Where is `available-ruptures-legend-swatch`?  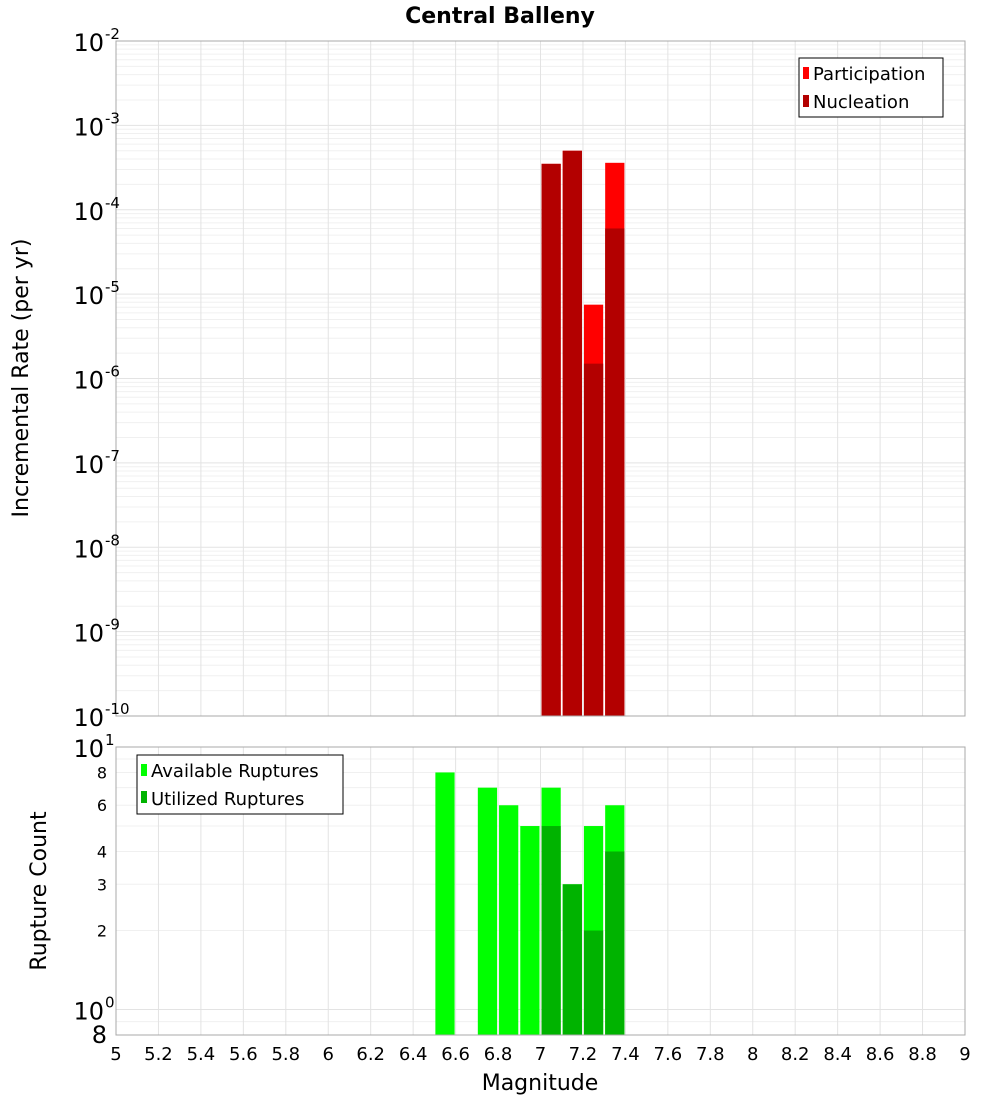 available-ruptures-legend-swatch is located at coordinates (144, 770).